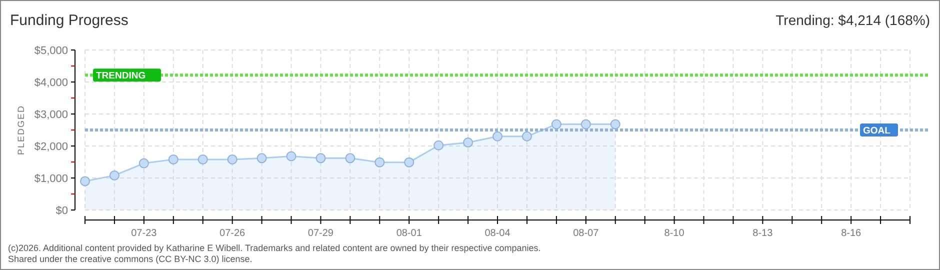 The height and width of the screenshot is (270, 940). Describe the element at coordinates (69, 20) in the screenshot. I see `chart-title: Funding Progress` at that location.